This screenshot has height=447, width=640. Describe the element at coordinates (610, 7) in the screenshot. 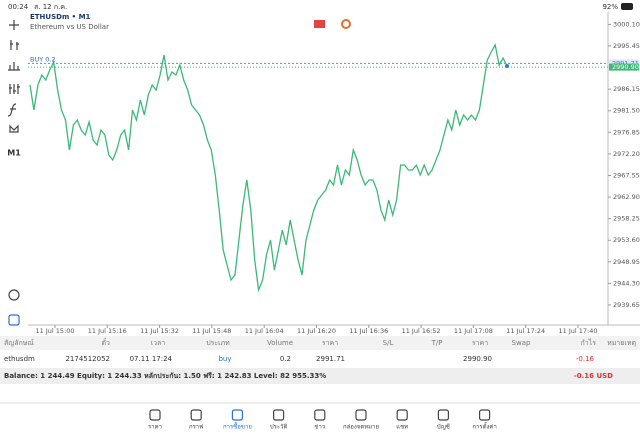

I see `battery-text: 92%` at that location.